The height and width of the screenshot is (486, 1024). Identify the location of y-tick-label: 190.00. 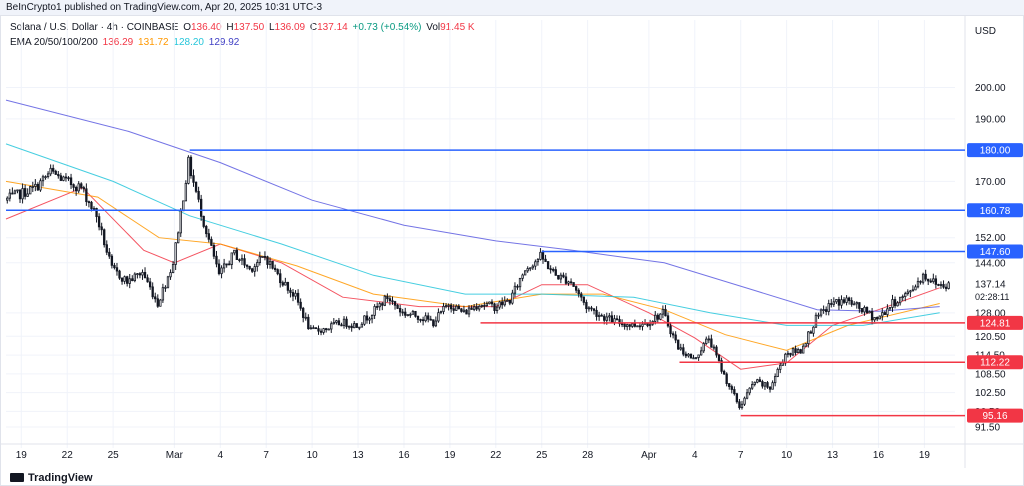
(990, 119).